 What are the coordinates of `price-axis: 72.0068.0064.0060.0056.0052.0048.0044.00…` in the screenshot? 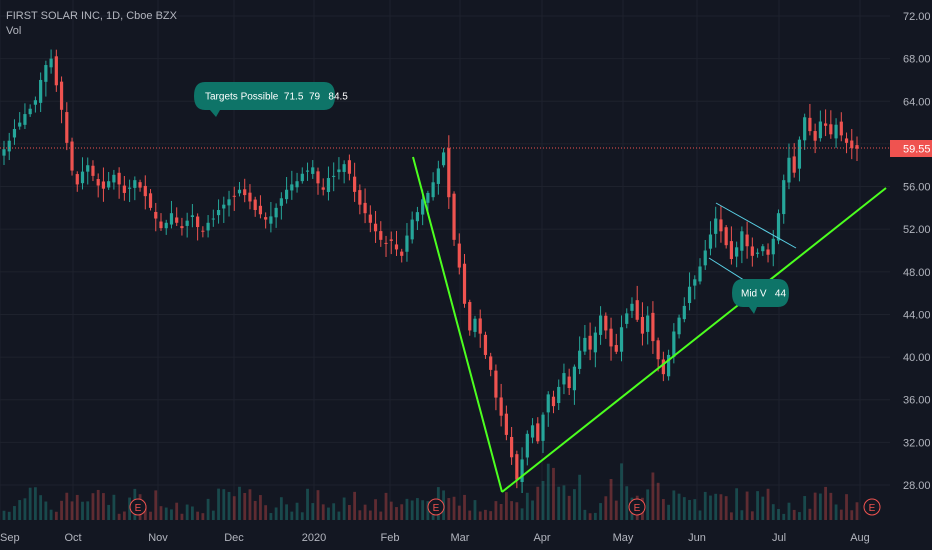 It's located at (917, 251).